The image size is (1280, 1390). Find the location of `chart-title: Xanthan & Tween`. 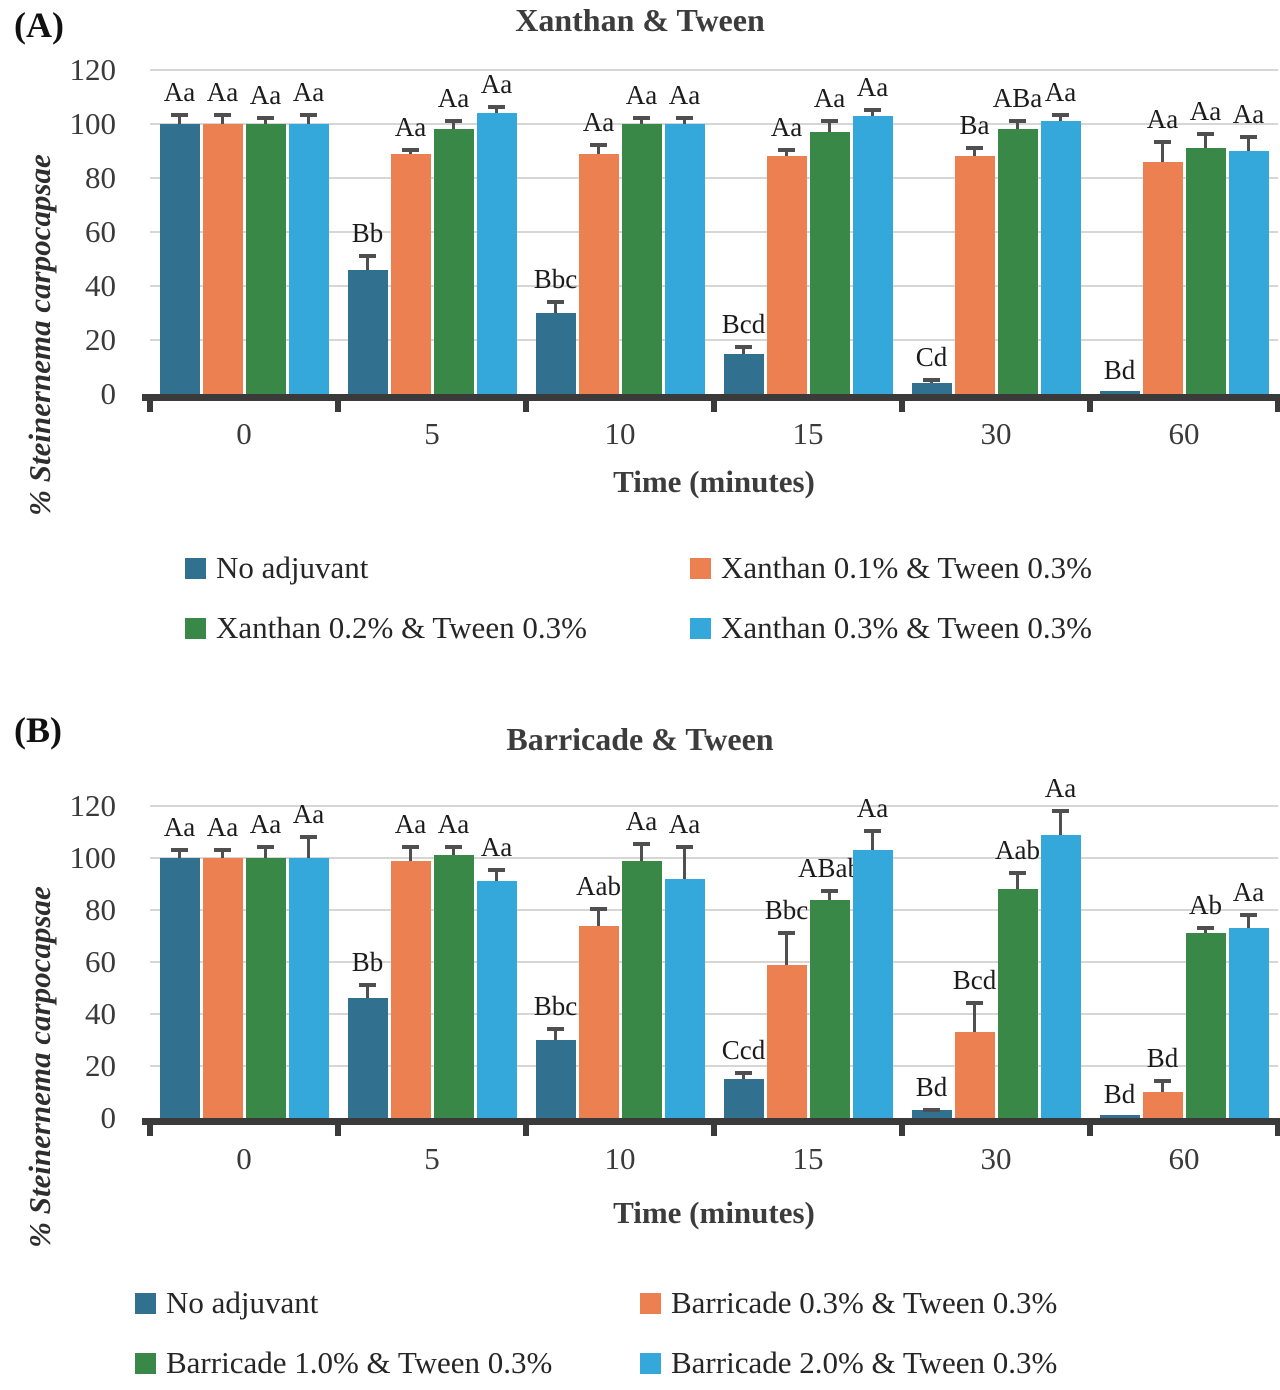

chart-title: Xanthan & Tween is located at coordinates (640, 20).